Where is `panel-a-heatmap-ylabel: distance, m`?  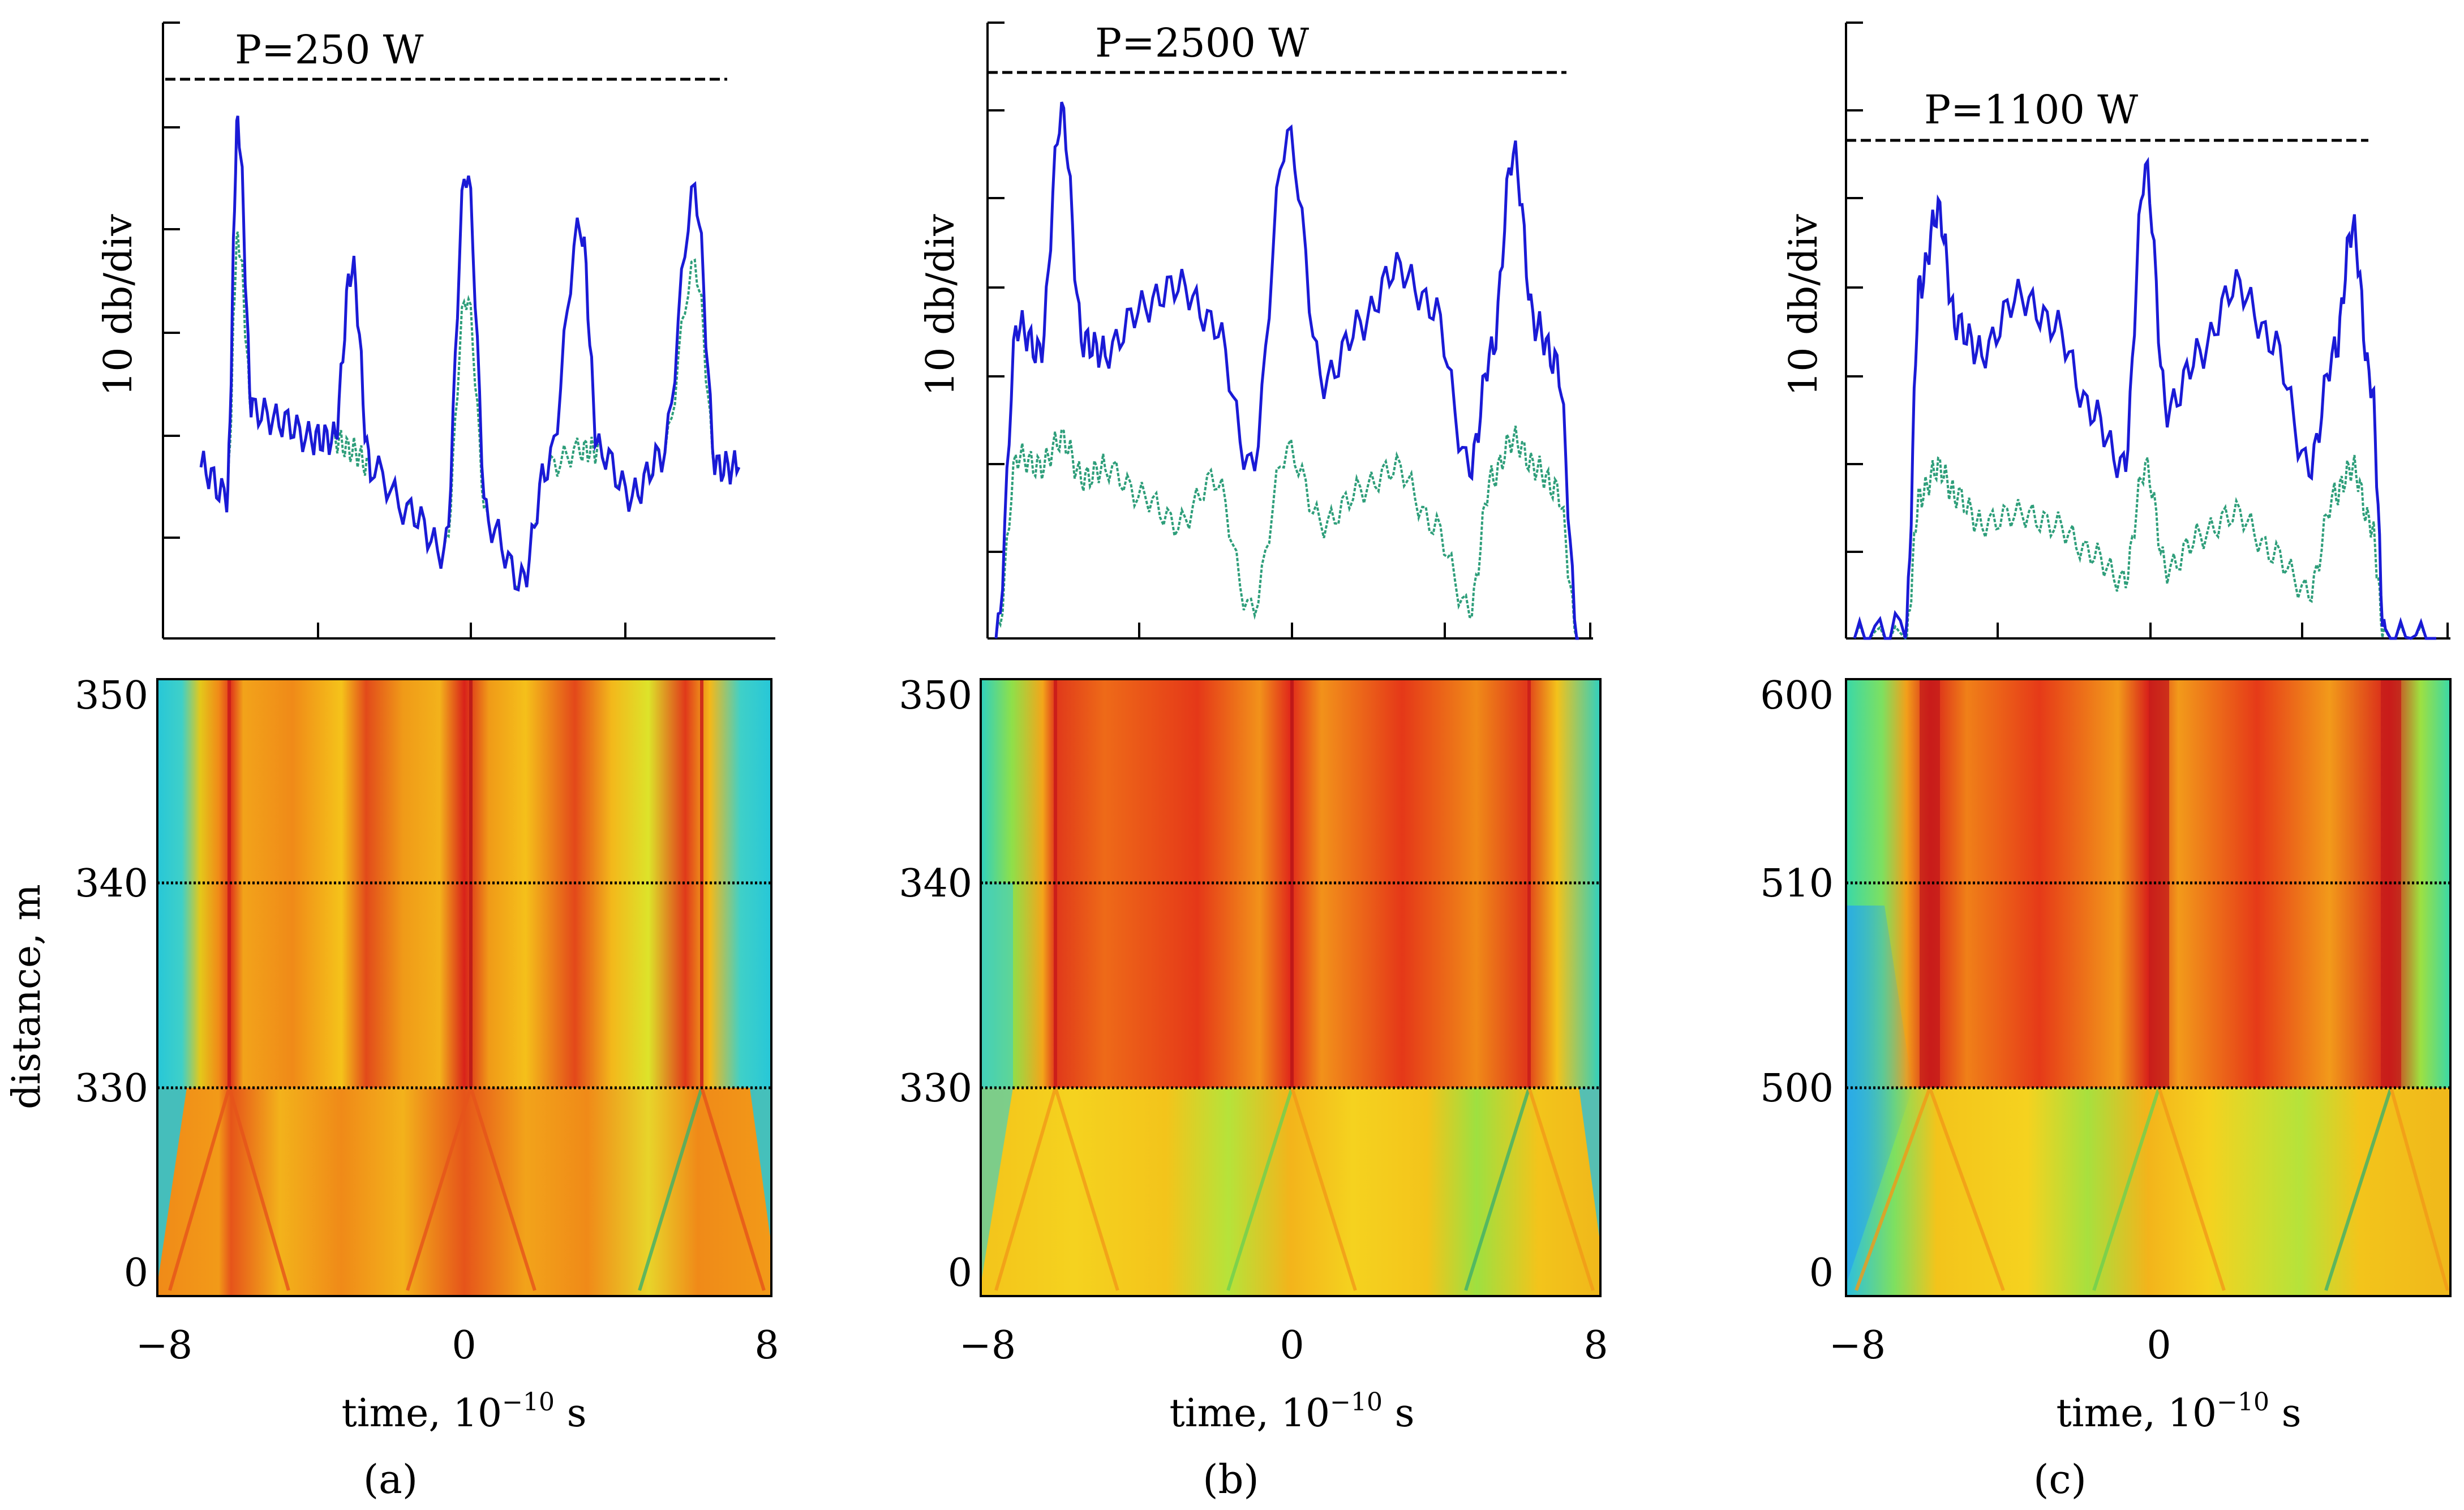 panel-a-heatmap-ylabel: distance, m is located at coordinates (27, 996).